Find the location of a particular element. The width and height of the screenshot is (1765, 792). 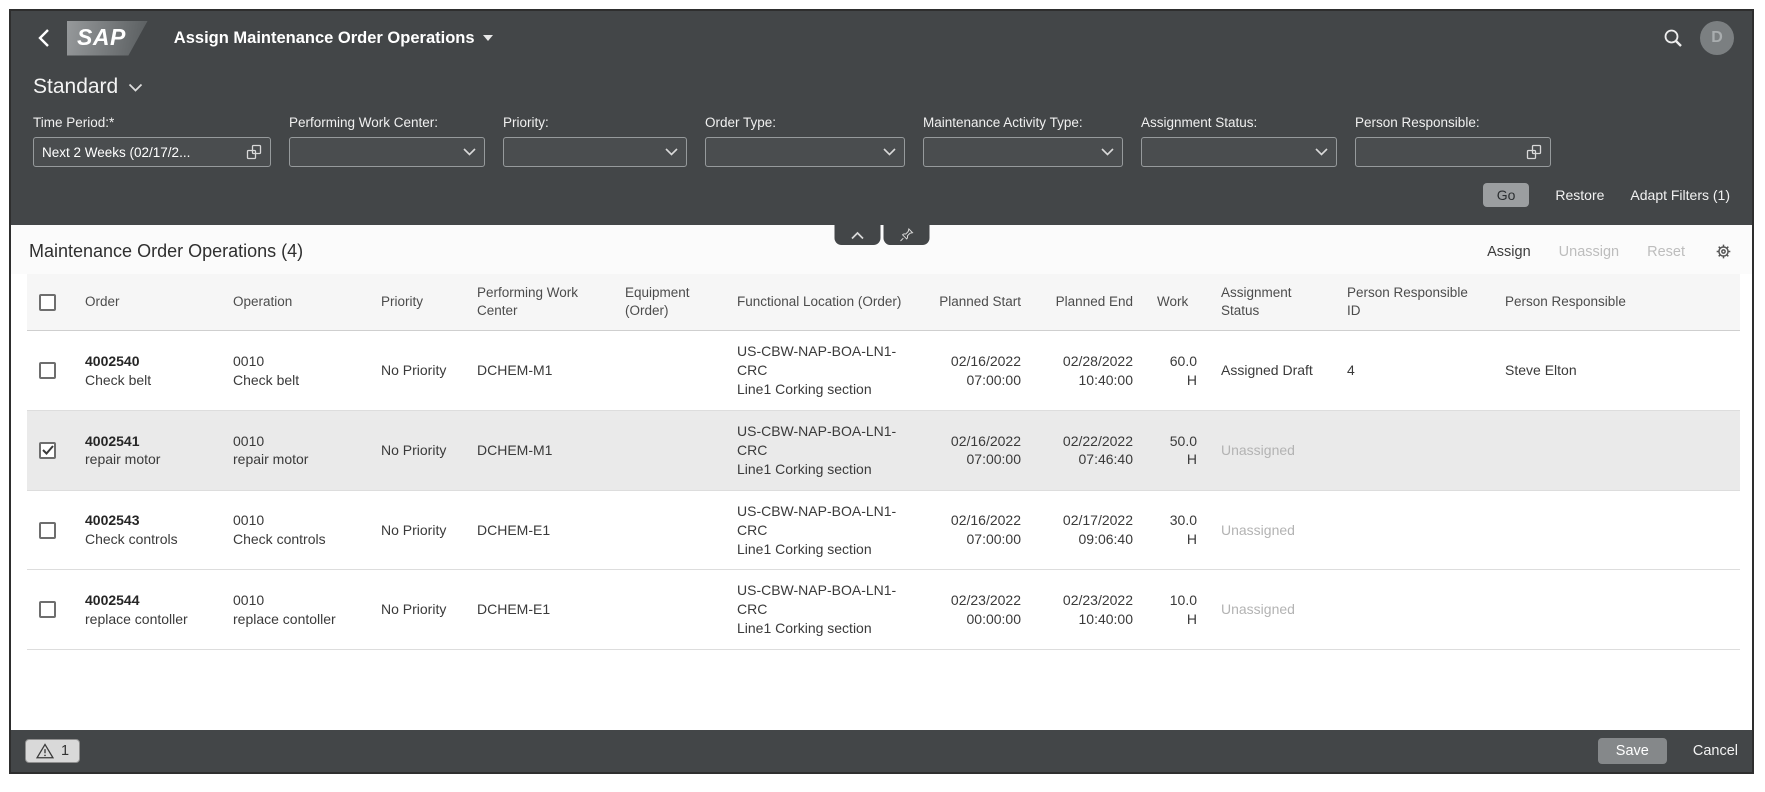

search-icon is located at coordinates (1673, 38).